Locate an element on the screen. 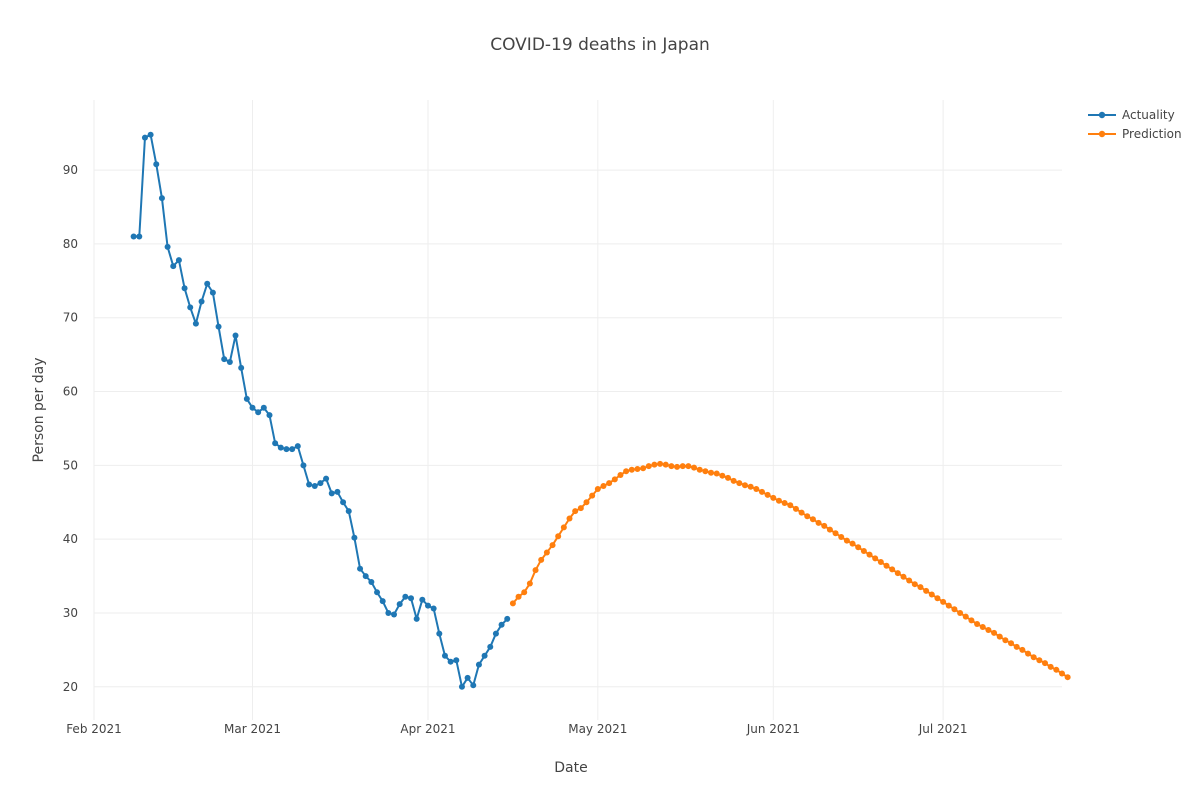 The image size is (1200, 804). y-tick-label: 60 is located at coordinates (70, 392).